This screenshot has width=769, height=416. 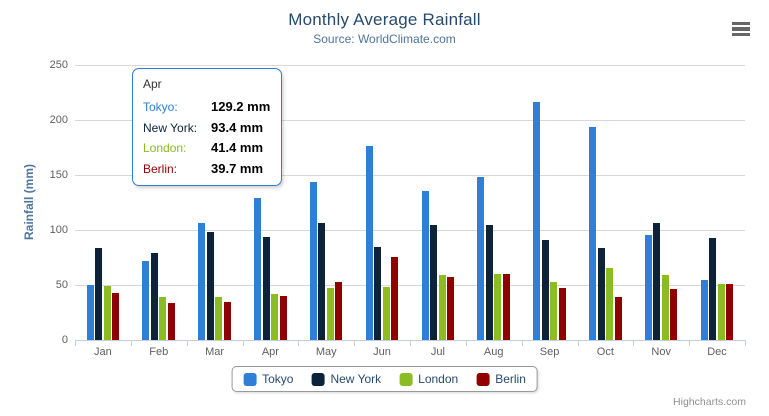 I want to click on bar-group-dec, so click(x=717, y=289).